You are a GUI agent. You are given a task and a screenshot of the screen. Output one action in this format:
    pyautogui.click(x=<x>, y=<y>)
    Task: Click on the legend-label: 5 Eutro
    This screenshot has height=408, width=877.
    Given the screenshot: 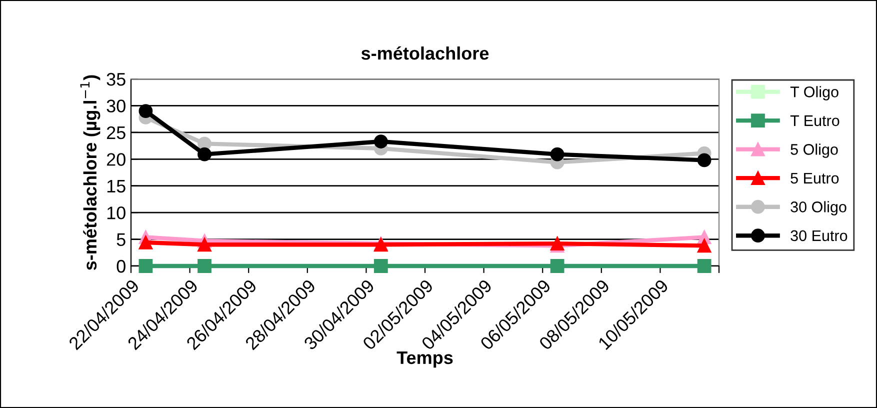 What is the action you would take?
    pyautogui.click(x=814, y=178)
    